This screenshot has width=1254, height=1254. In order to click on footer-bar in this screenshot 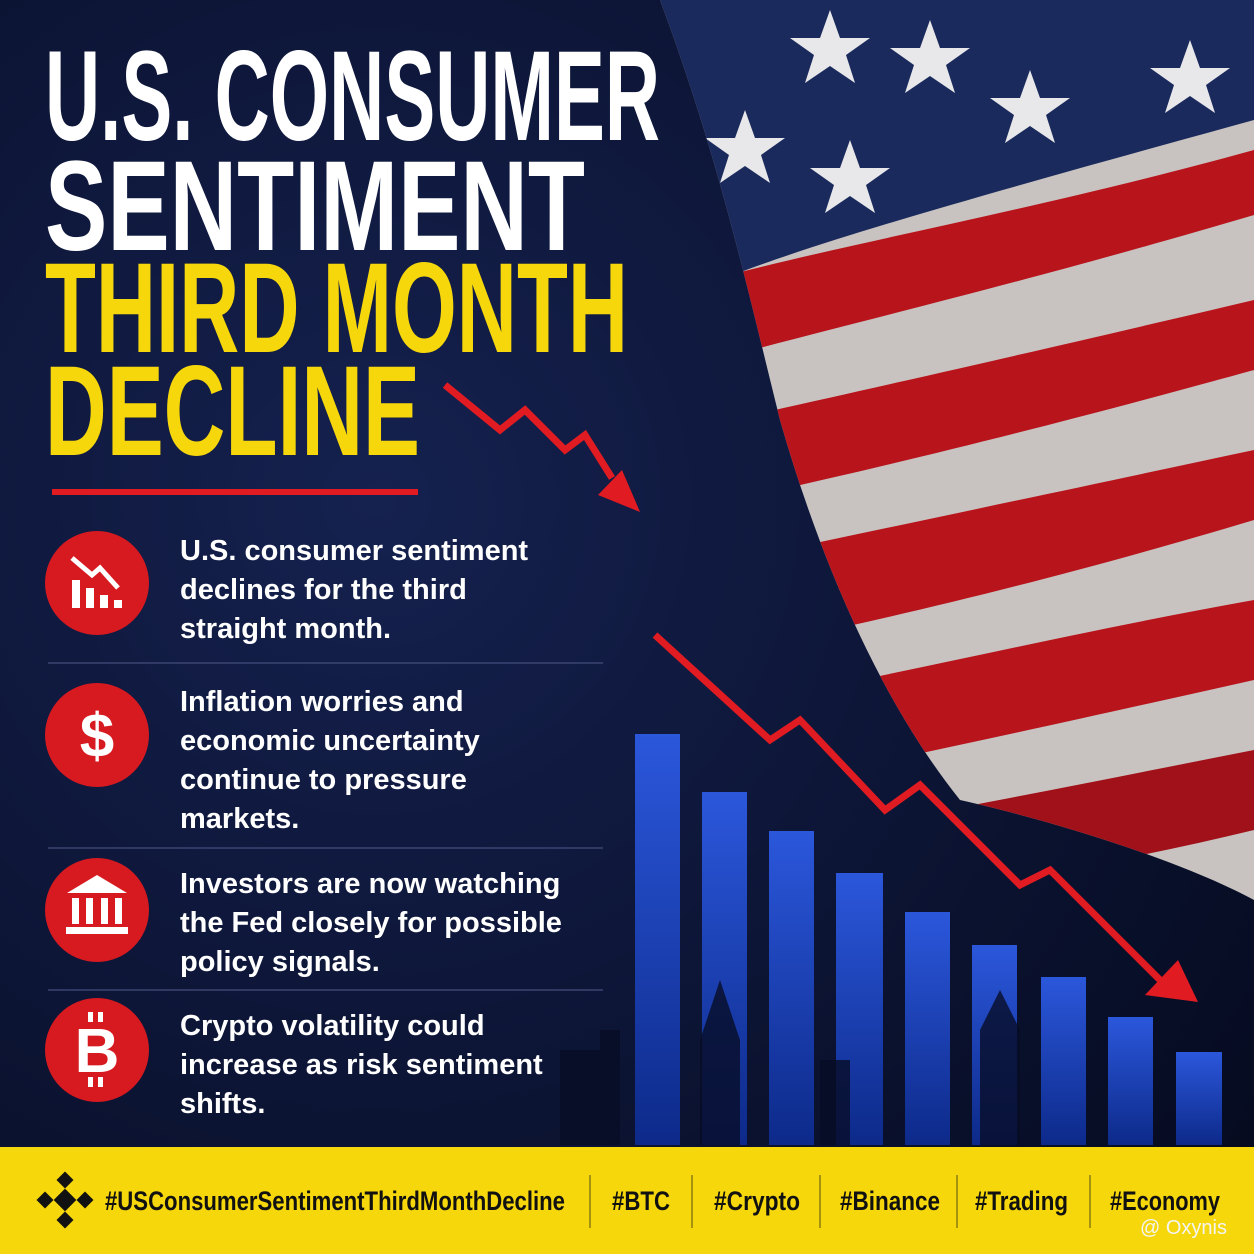, I will do `click(627, 1200)`.